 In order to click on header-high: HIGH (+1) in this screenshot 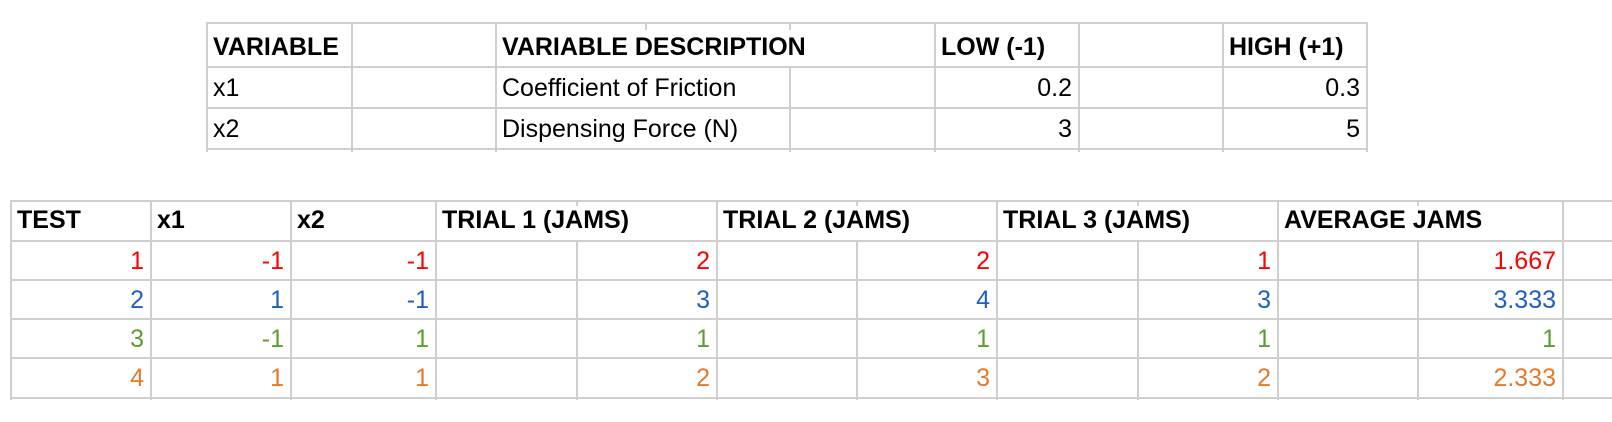, I will do `click(1286, 47)`.